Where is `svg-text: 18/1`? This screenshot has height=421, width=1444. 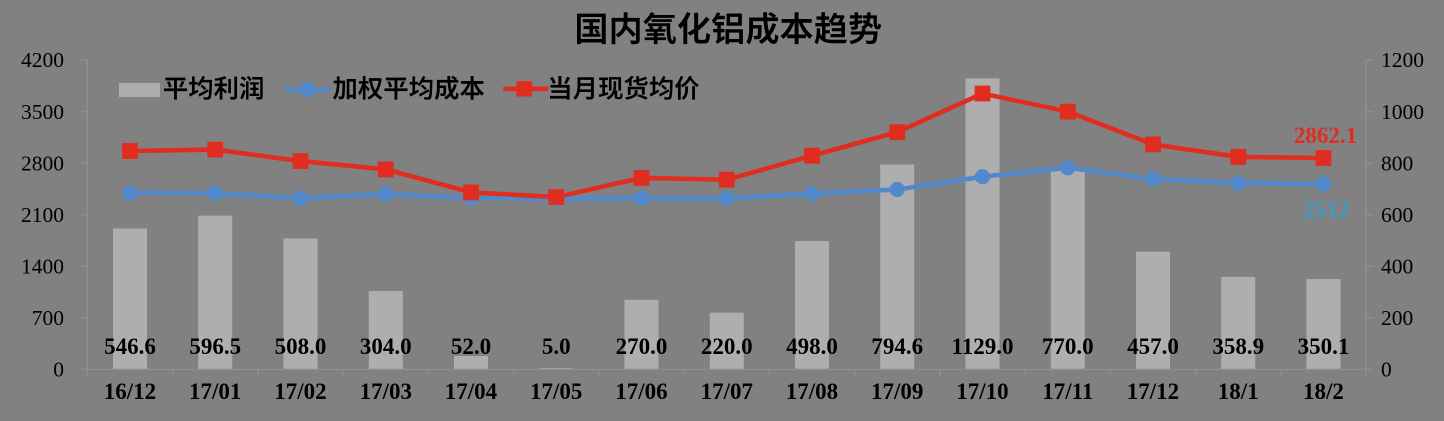
svg-text: 18/1 is located at coordinates (1238, 391).